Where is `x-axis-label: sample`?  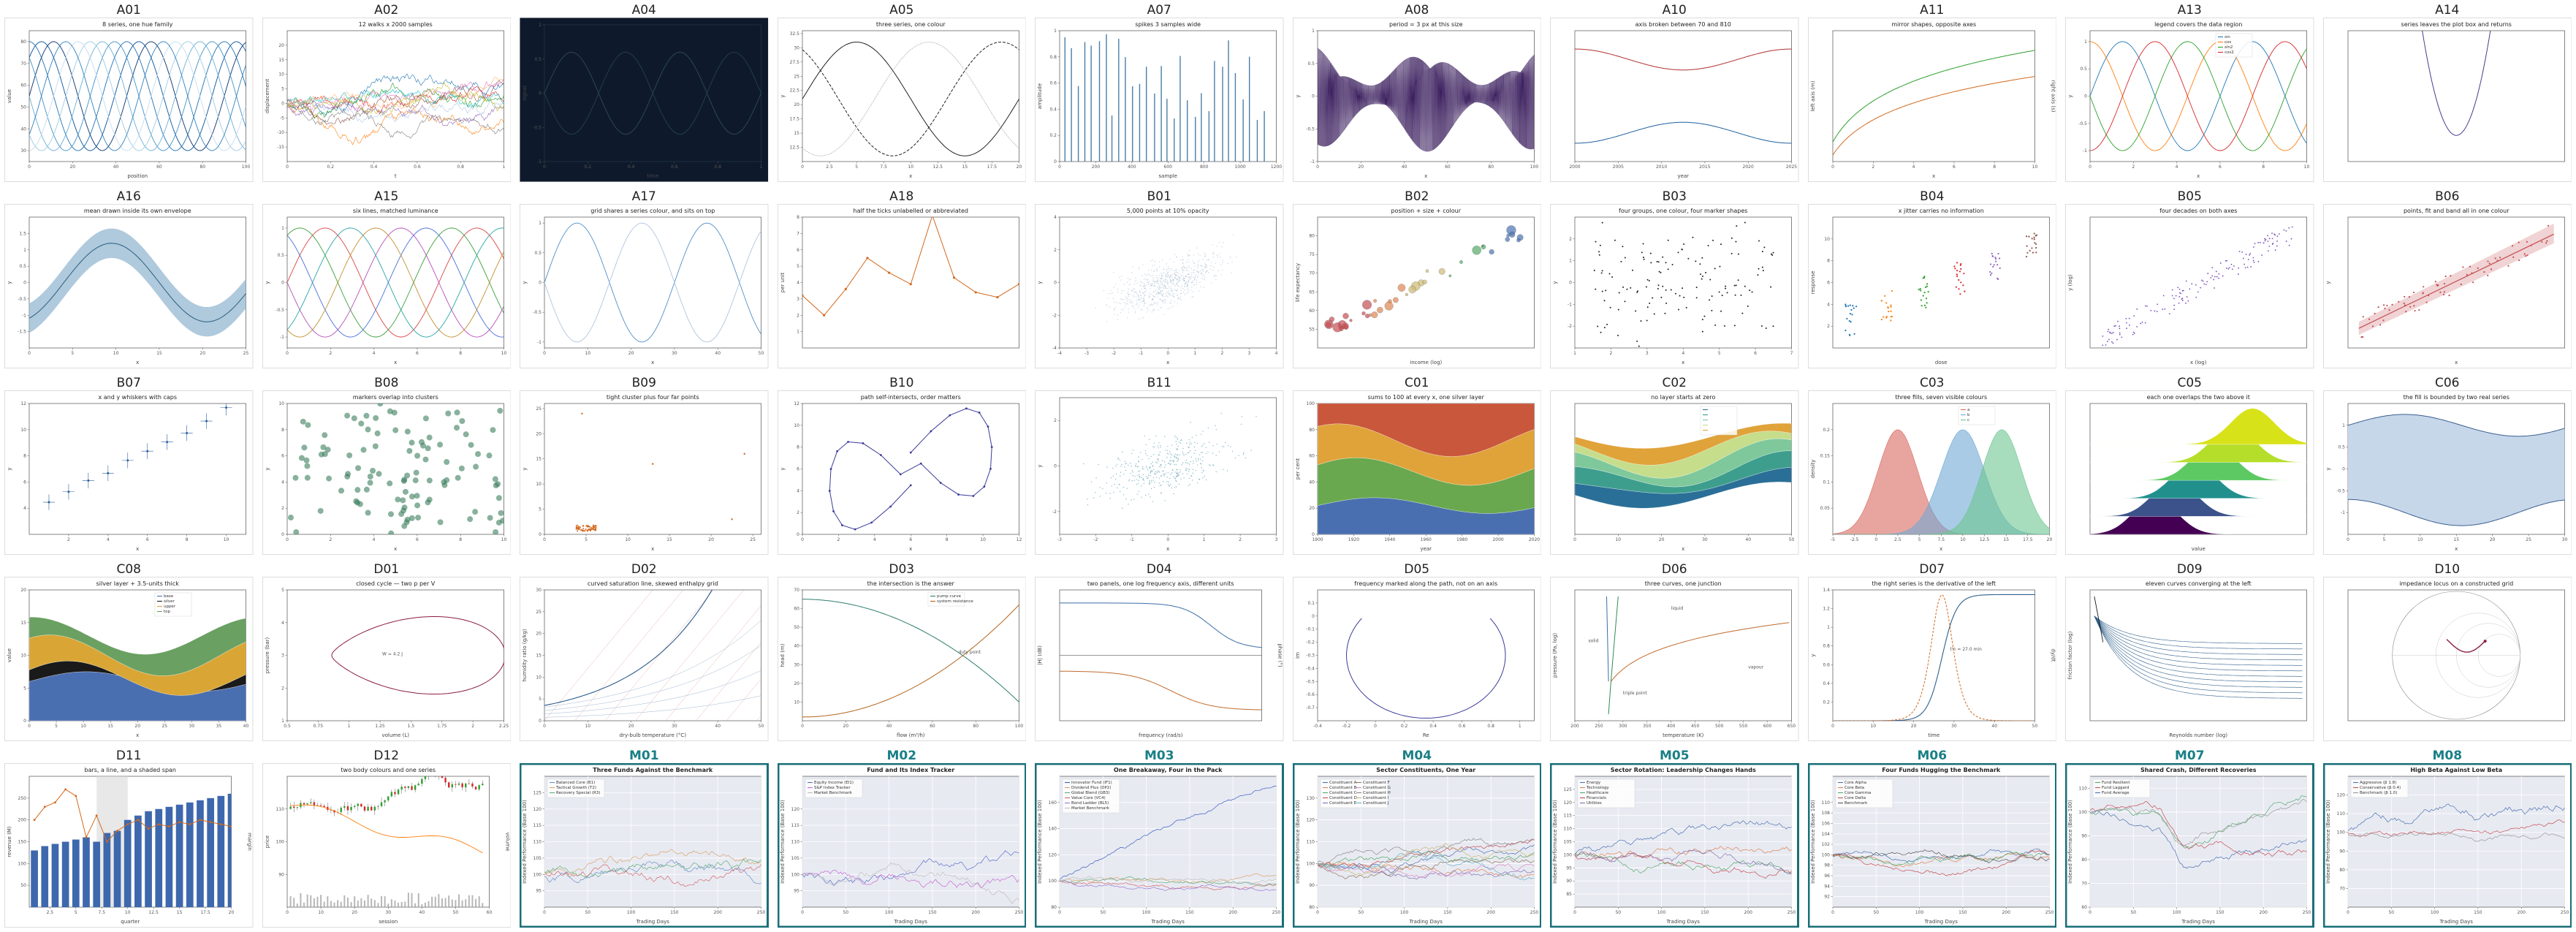
x-axis-label: sample is located at coordinates (1168, 176).